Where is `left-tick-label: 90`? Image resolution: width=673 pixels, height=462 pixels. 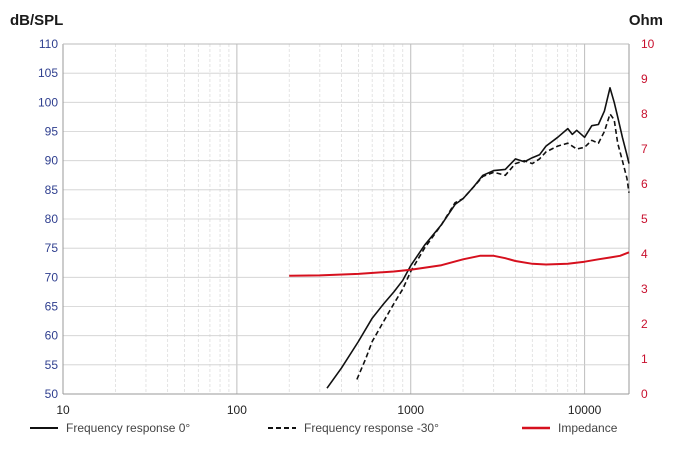
left-tick-label: 90 is located at coordinates (52, 161).